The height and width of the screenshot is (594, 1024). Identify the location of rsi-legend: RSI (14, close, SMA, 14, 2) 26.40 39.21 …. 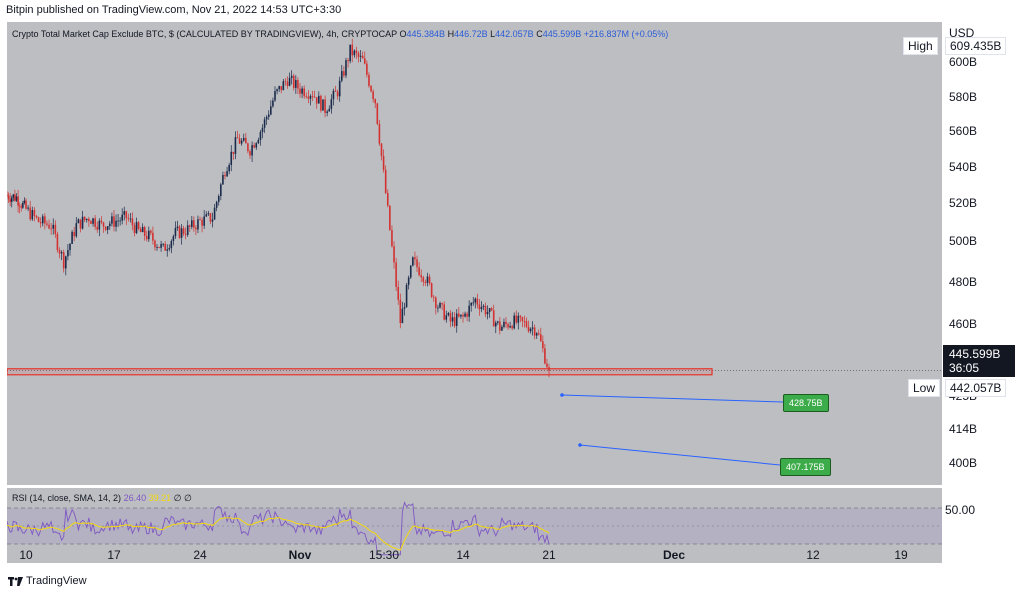
(102, 498).